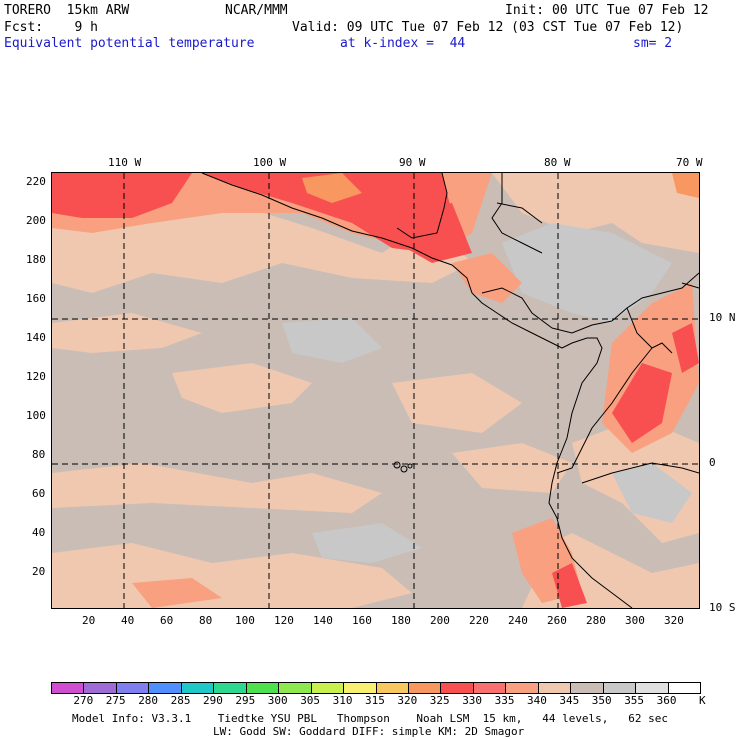 The image size is (740, 740). What do you see at coordinates (51, 27) in the screenshot?
I see `forecast-hour: Fcst: 9 h` at bounding box center [51, 27].